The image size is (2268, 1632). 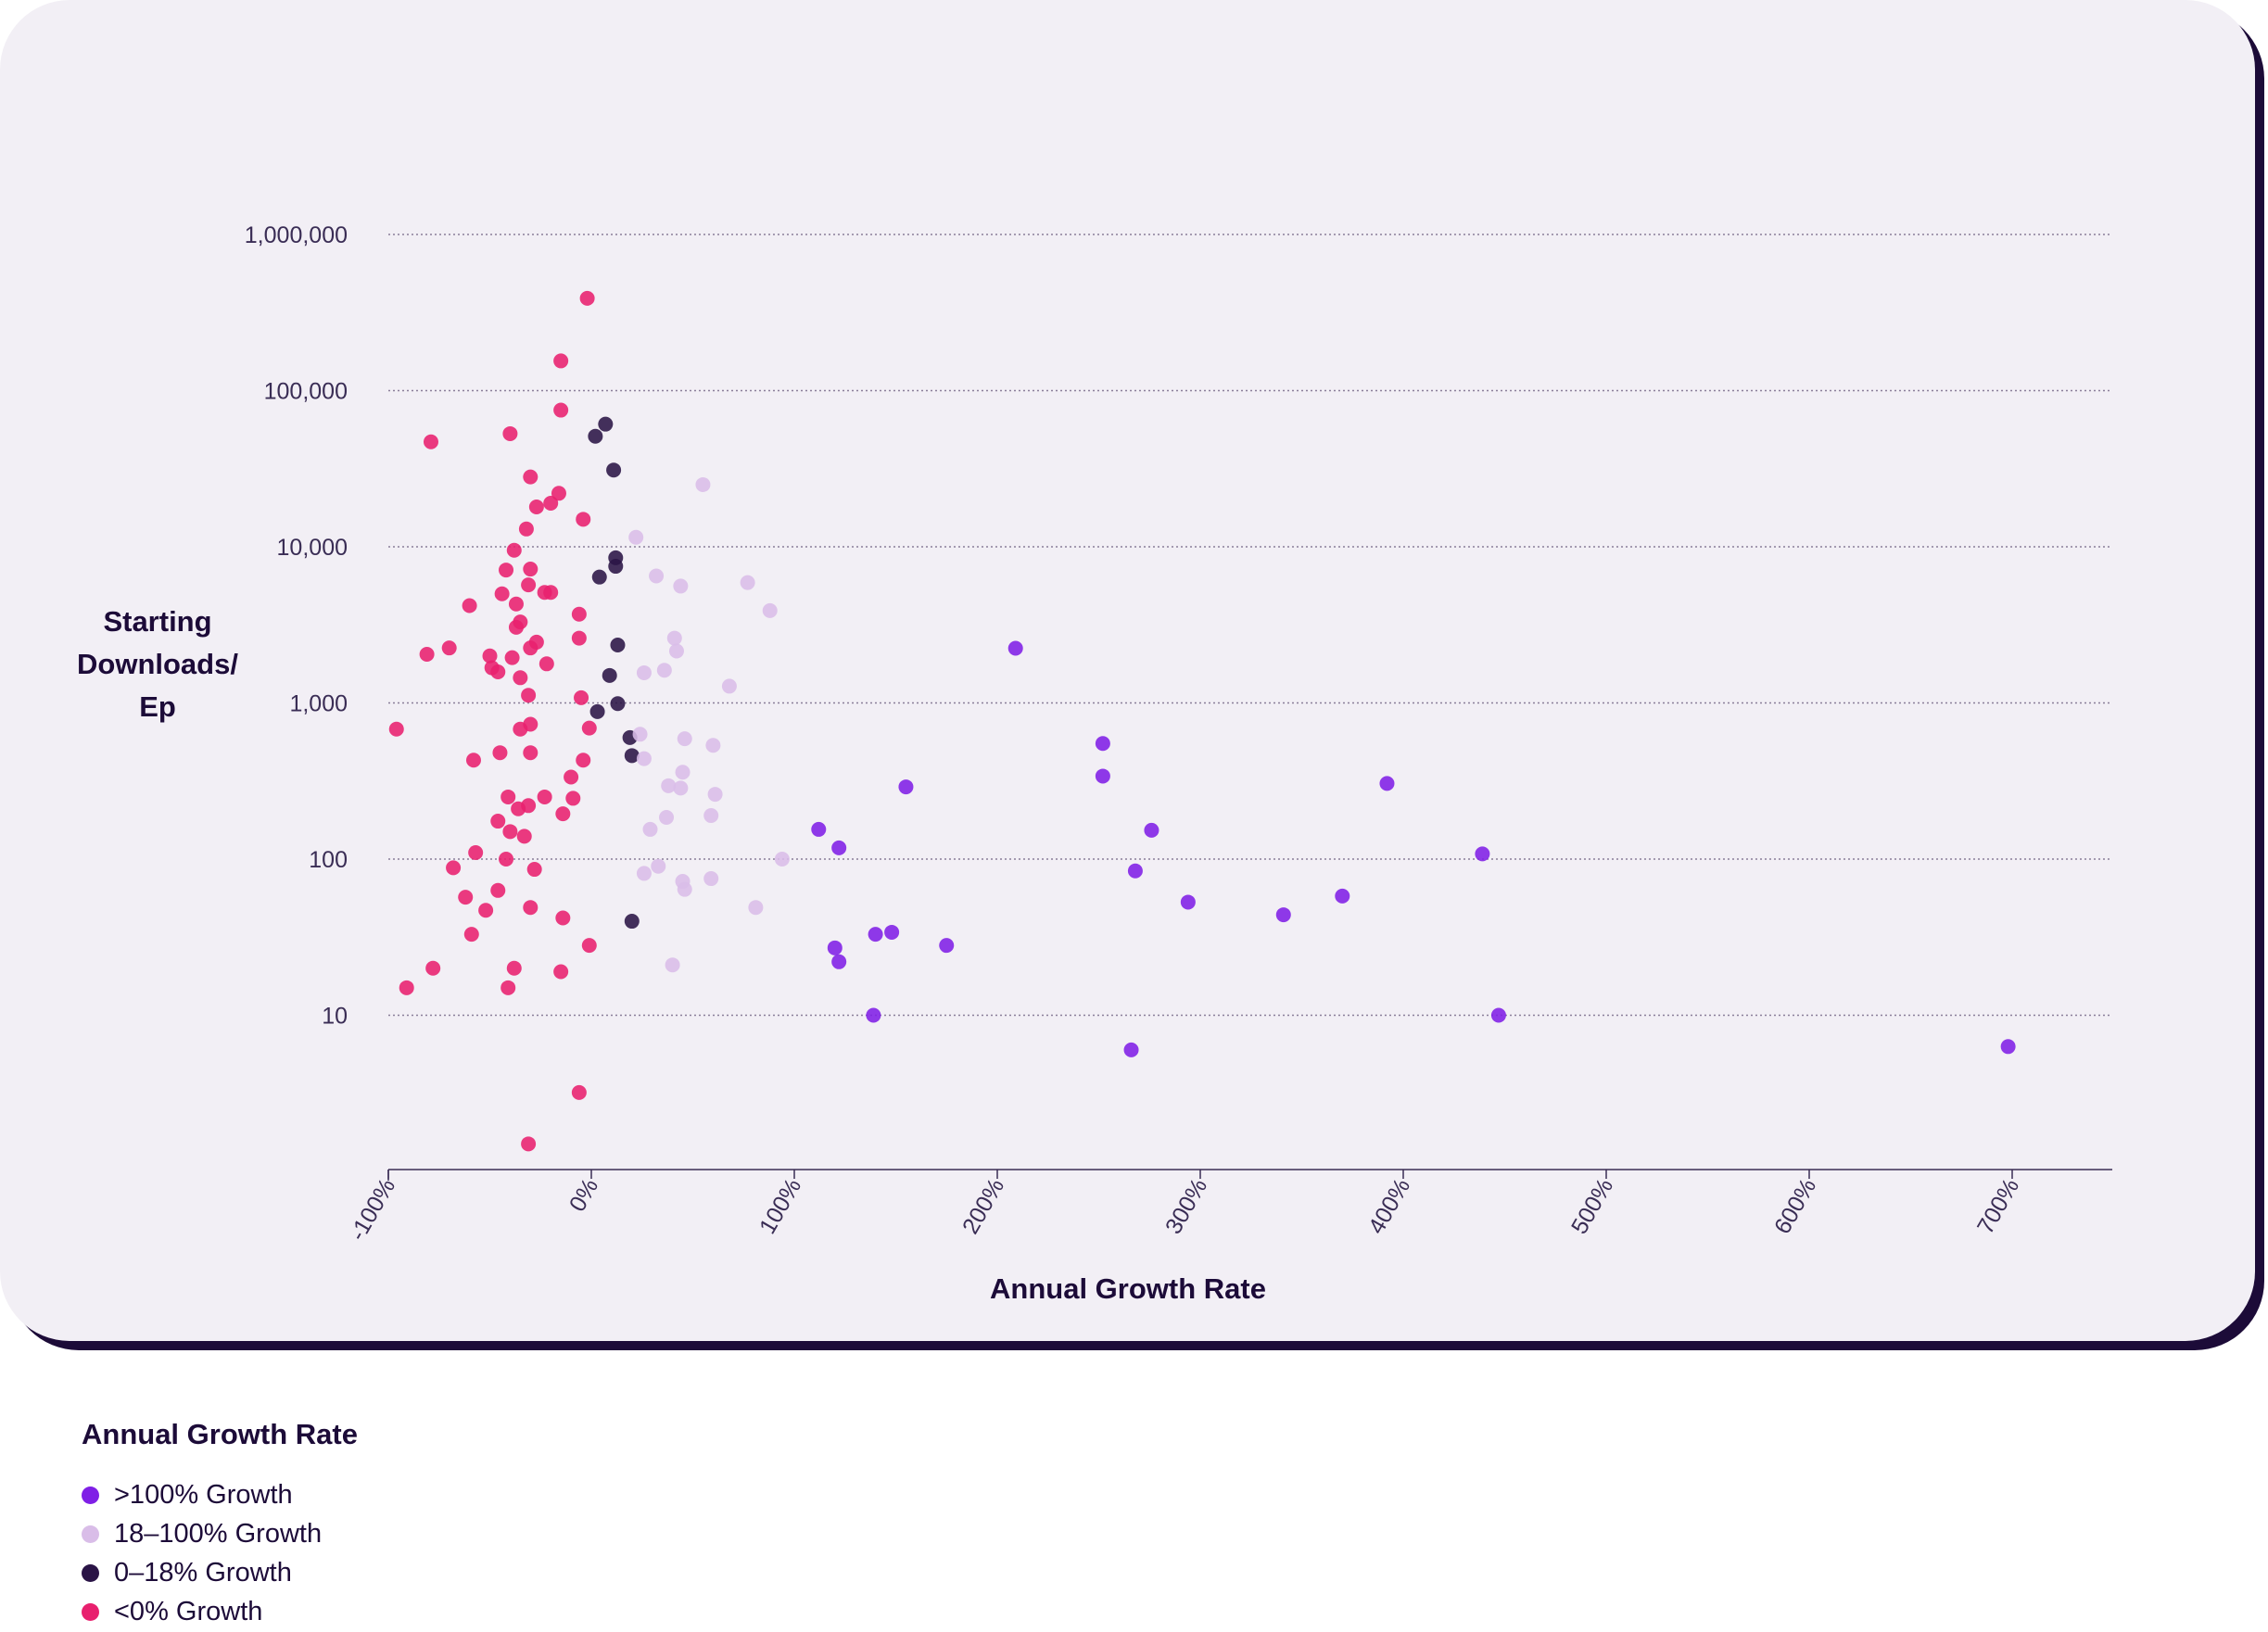 What do you see at coordinates (335, 1017) in the screenshot?
I see `y-tick-label: 10` at bounding box center [335, 1017].